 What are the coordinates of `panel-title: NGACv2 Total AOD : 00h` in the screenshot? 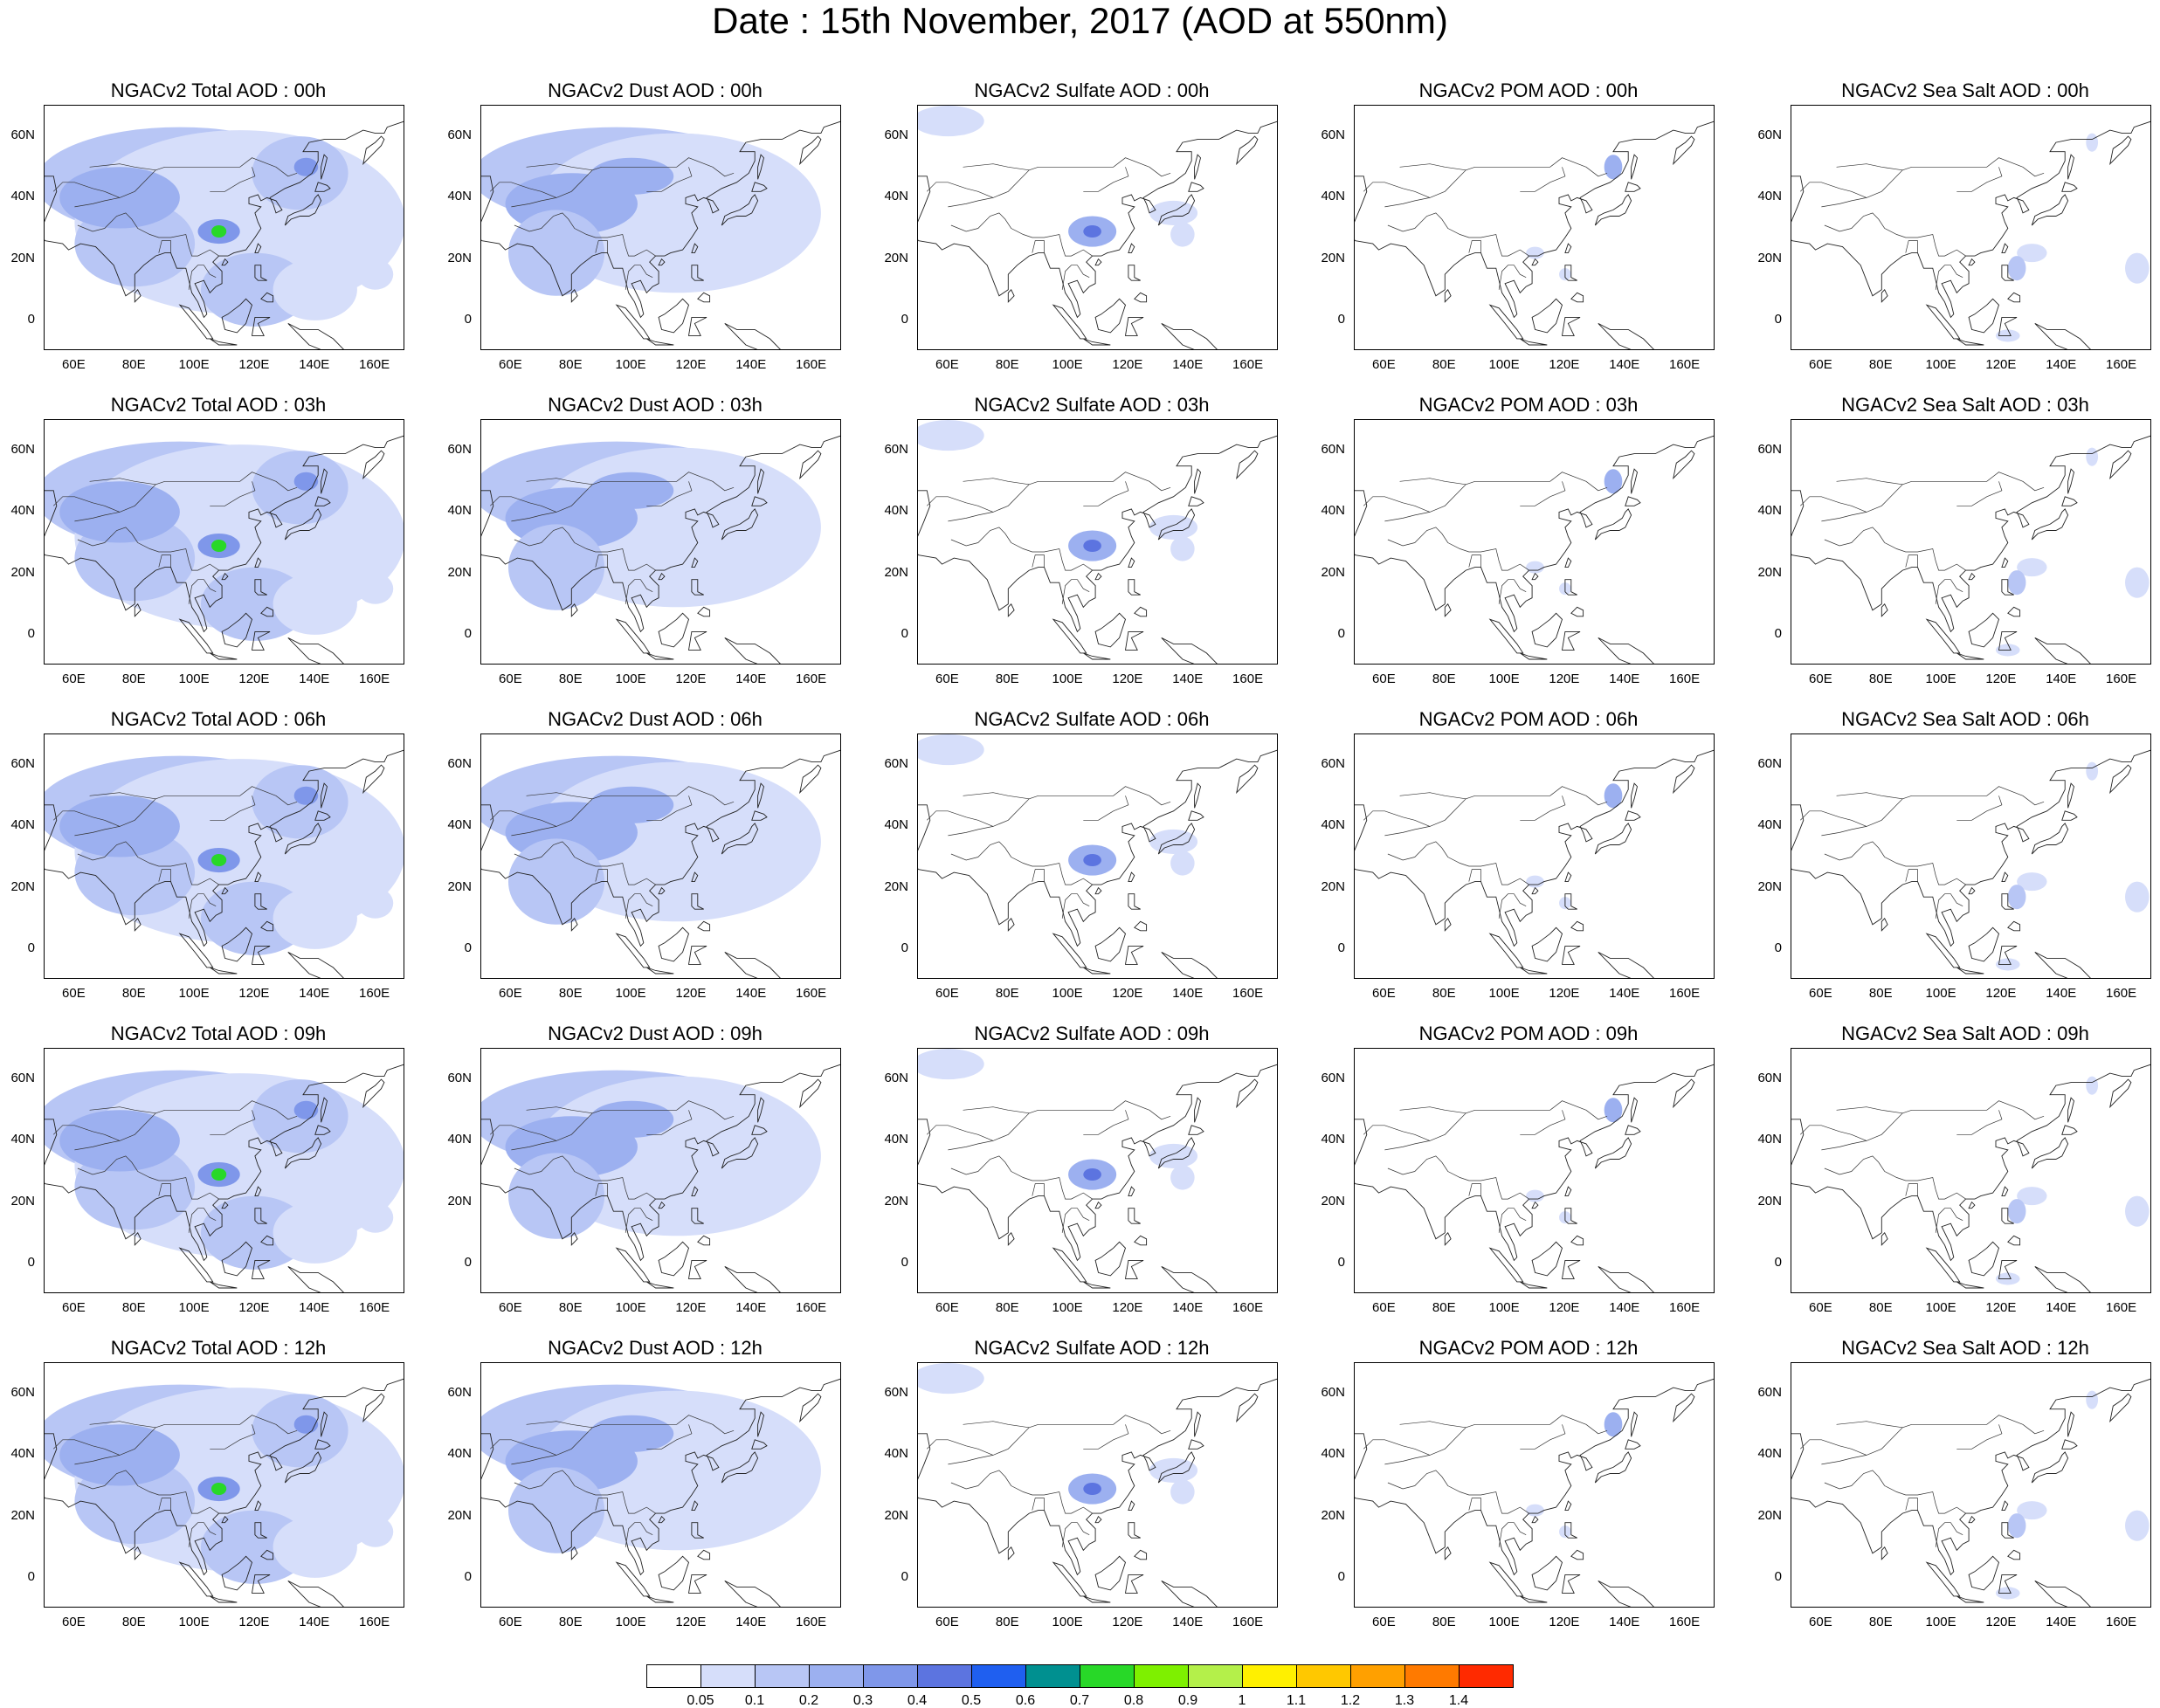 It's located at (218, 90).